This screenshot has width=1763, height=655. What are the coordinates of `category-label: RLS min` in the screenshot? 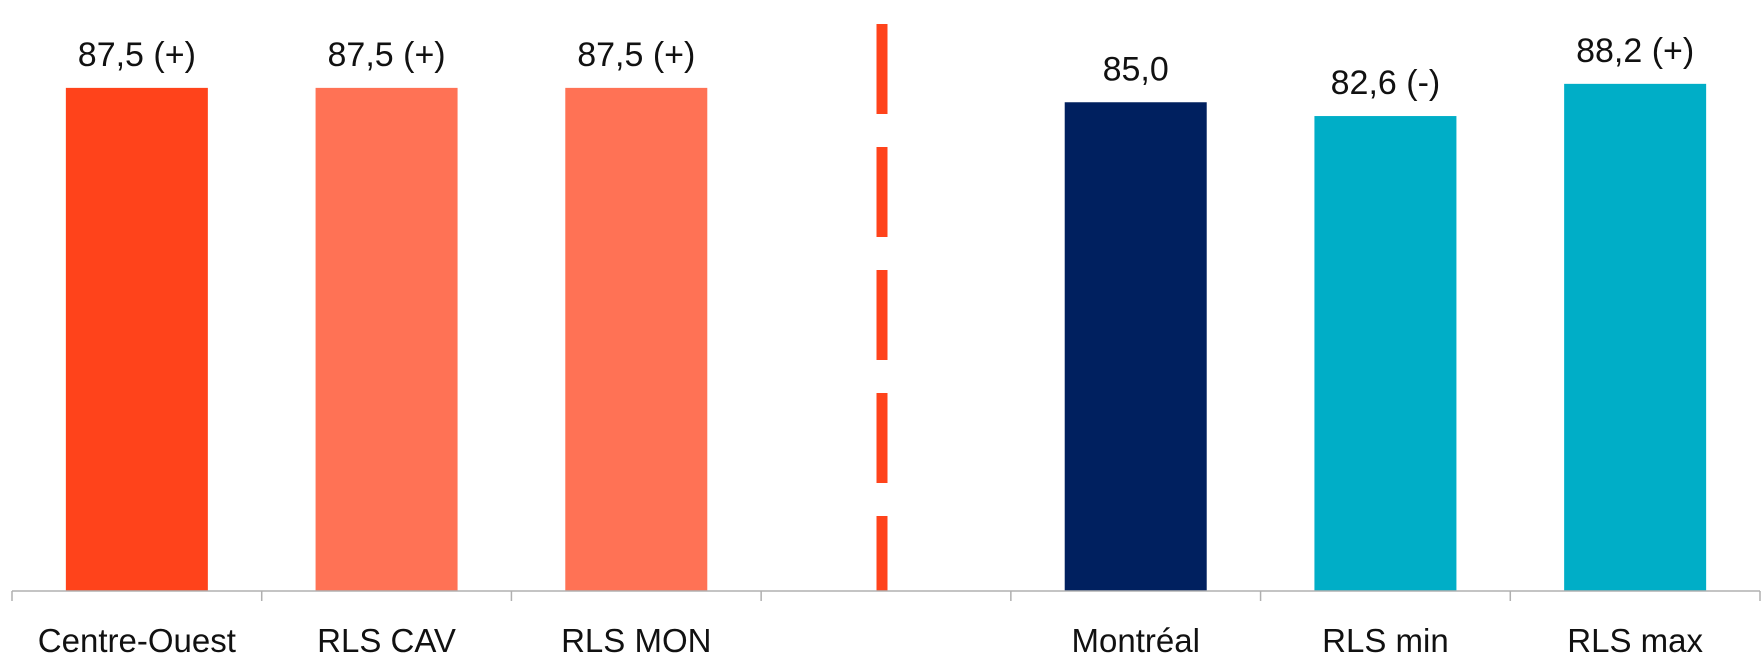 It's located at (1385, 638).